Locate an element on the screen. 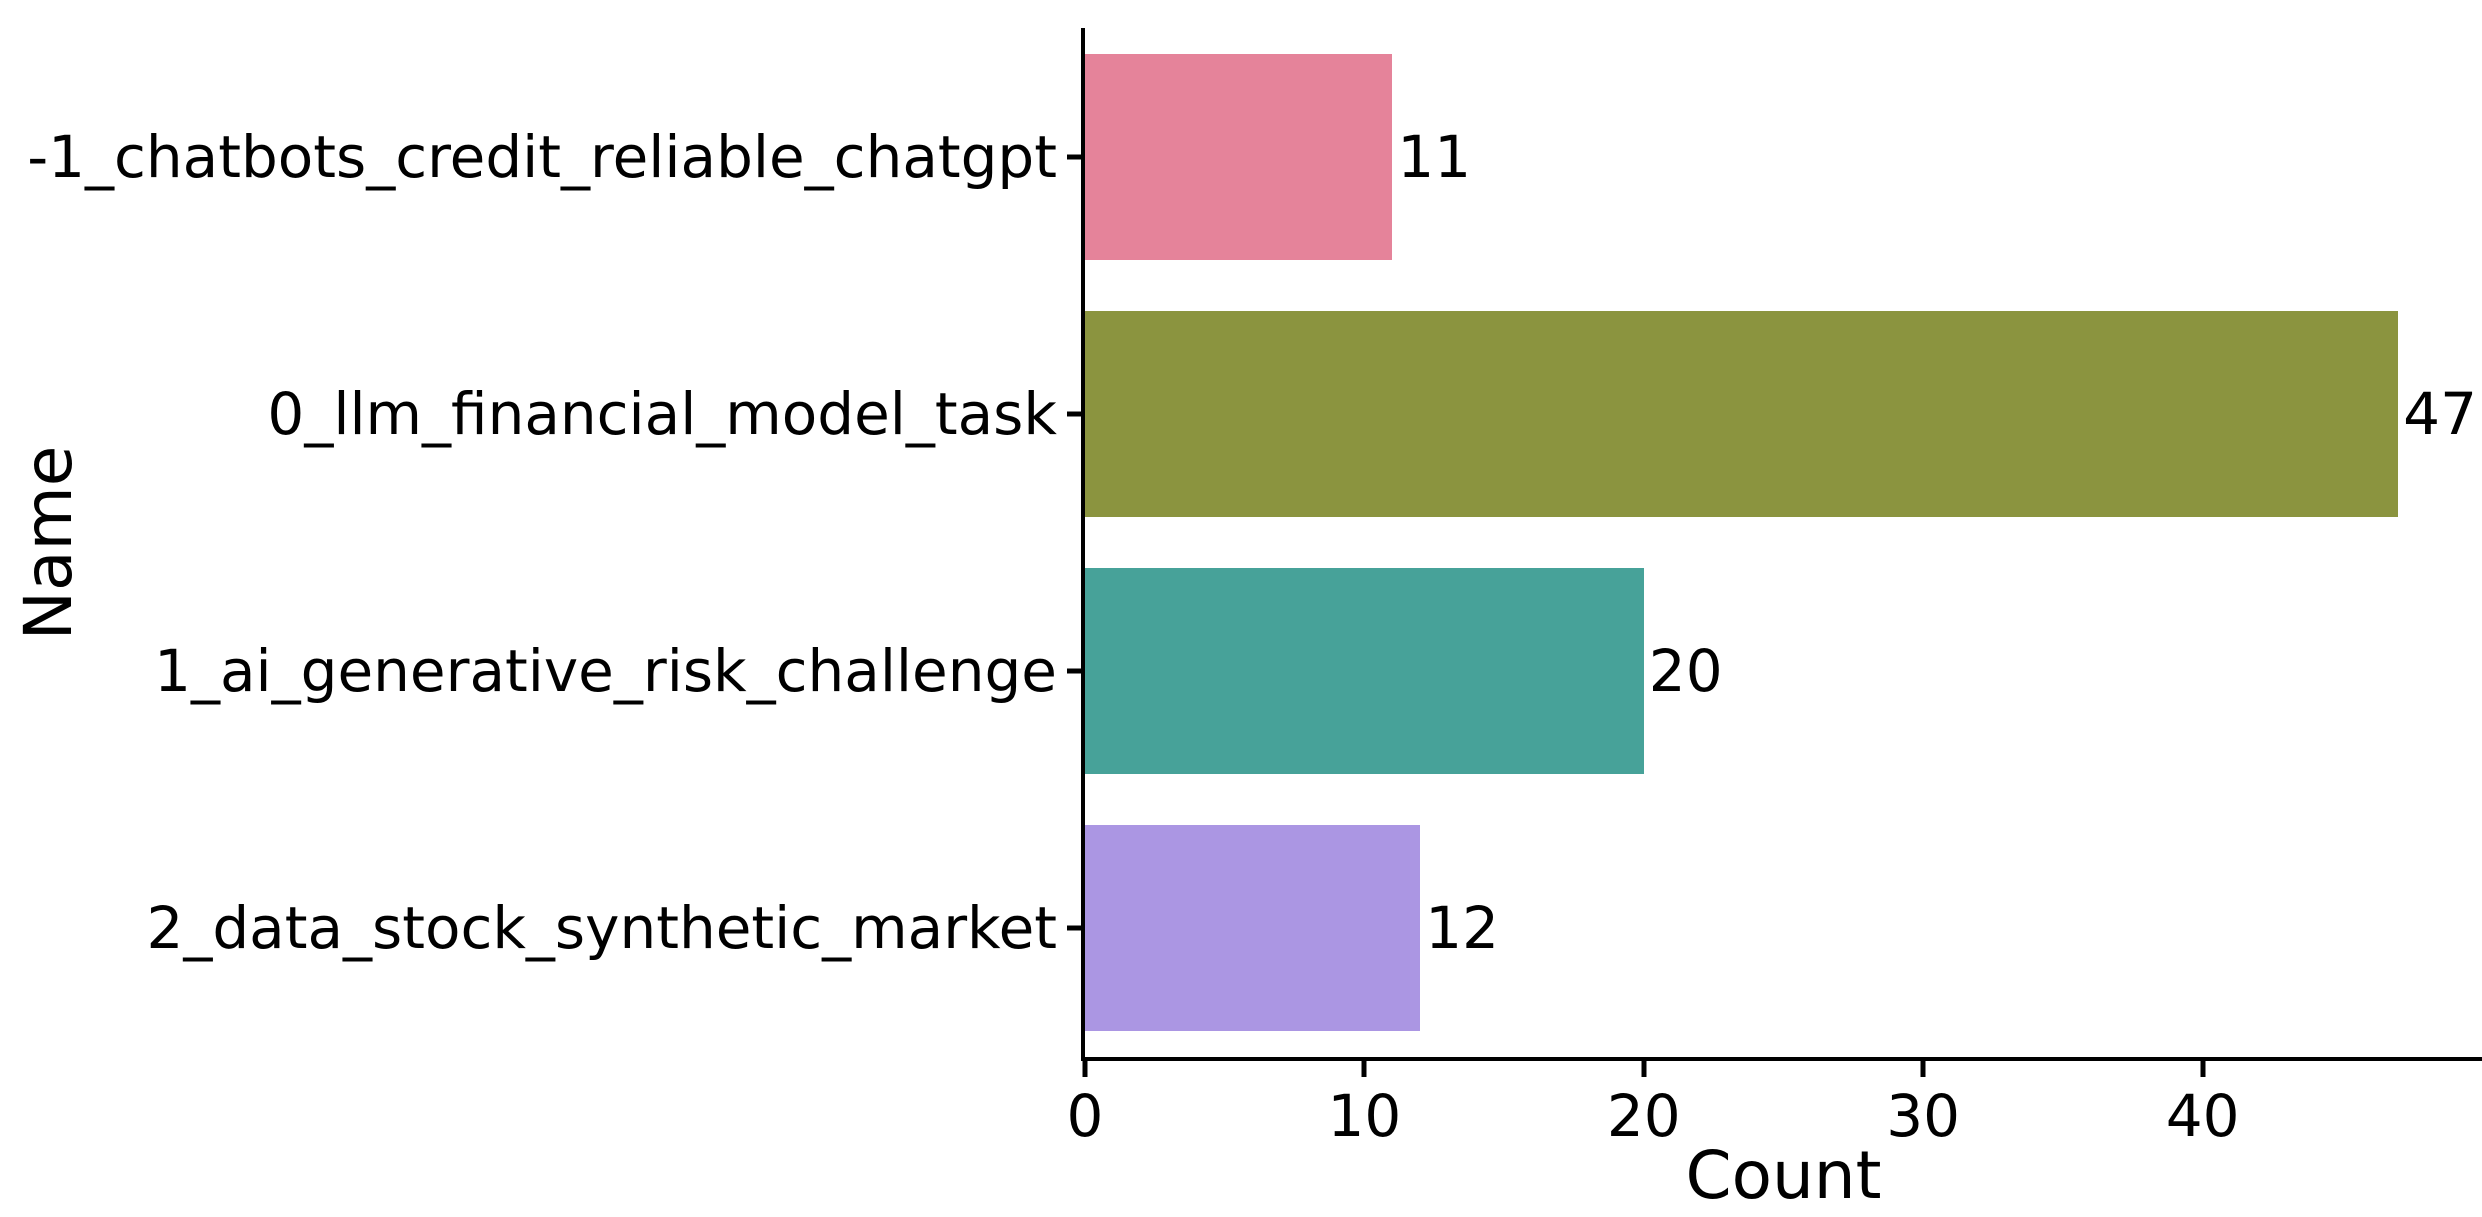  x-axis-title: Count is located at coordinates (1783, 1175).